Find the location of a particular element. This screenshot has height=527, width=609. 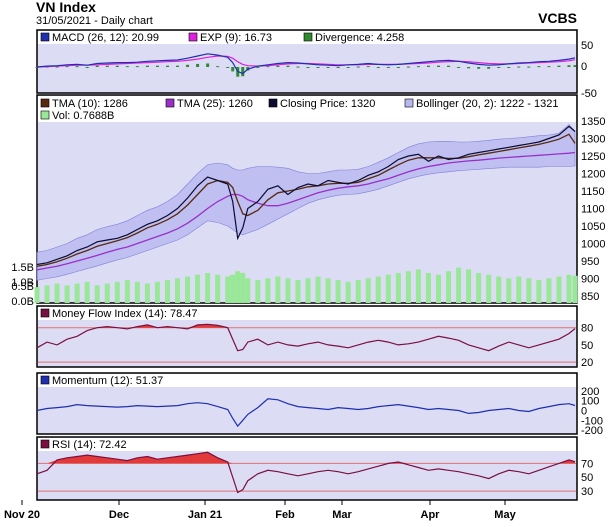

legend-text-0-2: Divergence: 4.258 is located at coordinates (359, 38).